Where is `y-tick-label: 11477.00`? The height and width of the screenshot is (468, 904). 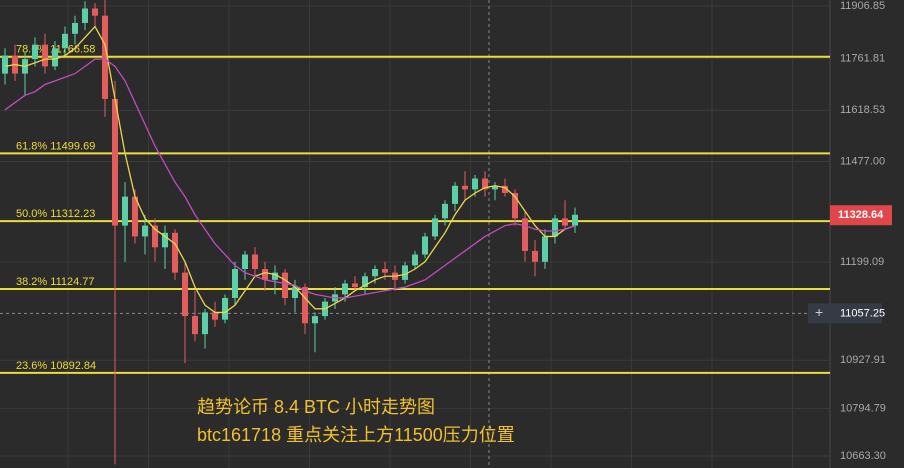 y-tick-label: 11477.00 is located at coordinates (862, 161).